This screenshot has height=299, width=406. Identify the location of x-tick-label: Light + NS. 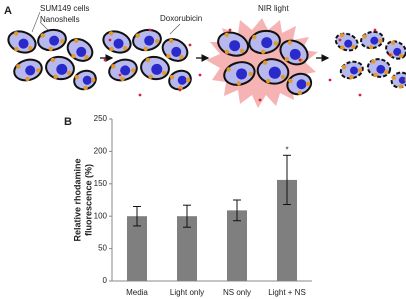
(287, 292).